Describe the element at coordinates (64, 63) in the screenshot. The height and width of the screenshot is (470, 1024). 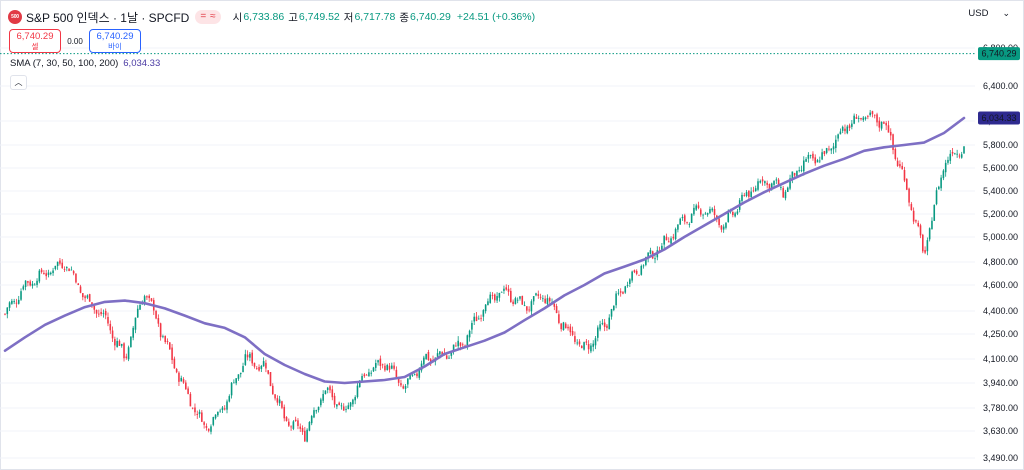
I see `indicator-name: SMA (7, 30, 50, 100, 200)` at that location.